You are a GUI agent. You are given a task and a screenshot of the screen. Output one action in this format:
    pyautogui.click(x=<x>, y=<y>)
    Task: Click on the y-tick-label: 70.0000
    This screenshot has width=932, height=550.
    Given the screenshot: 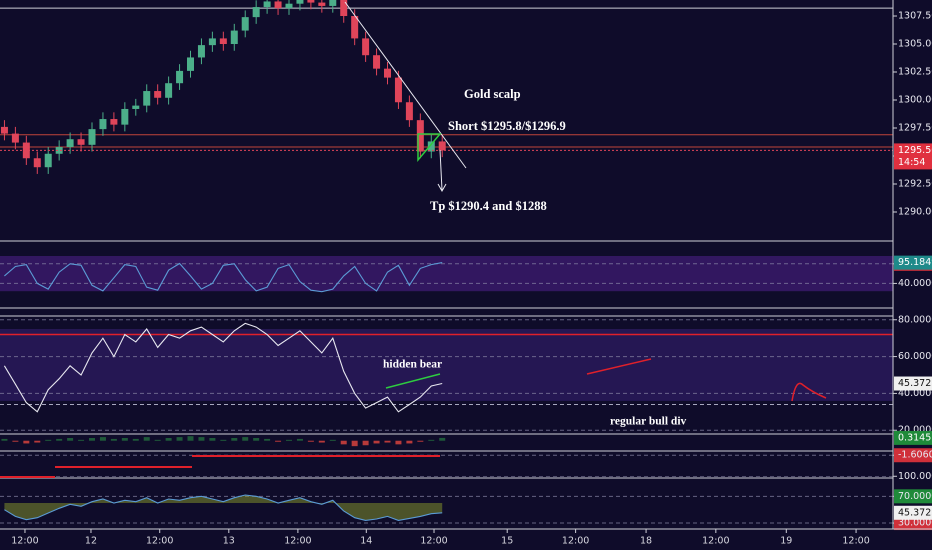 What is the action you would take?
    pyautogui.click(x=915, y=496)
    